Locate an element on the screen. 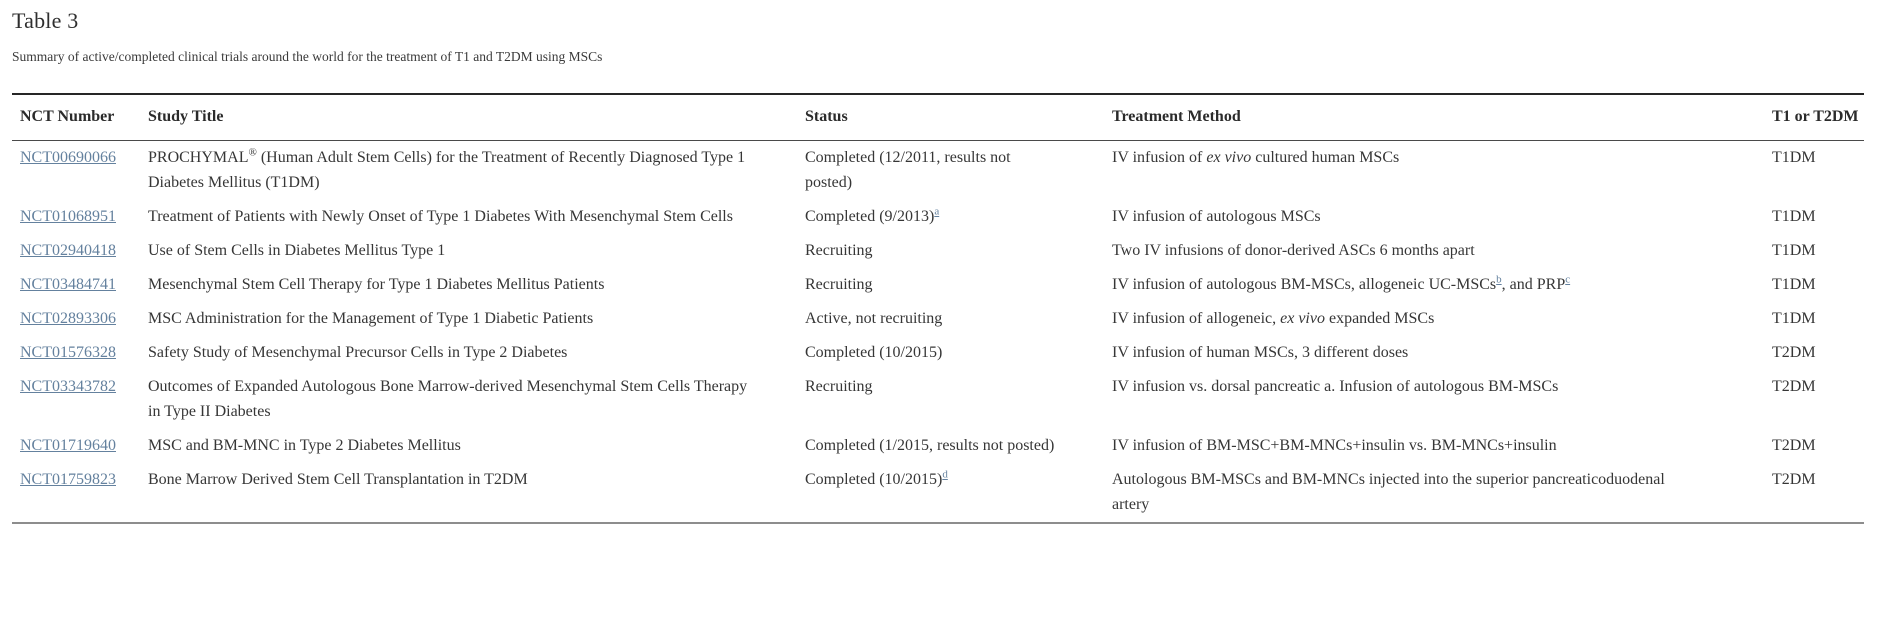 The image size is (1892, 631). nct-number-cell: NCT02940418 is located at coordinates (80, 251).